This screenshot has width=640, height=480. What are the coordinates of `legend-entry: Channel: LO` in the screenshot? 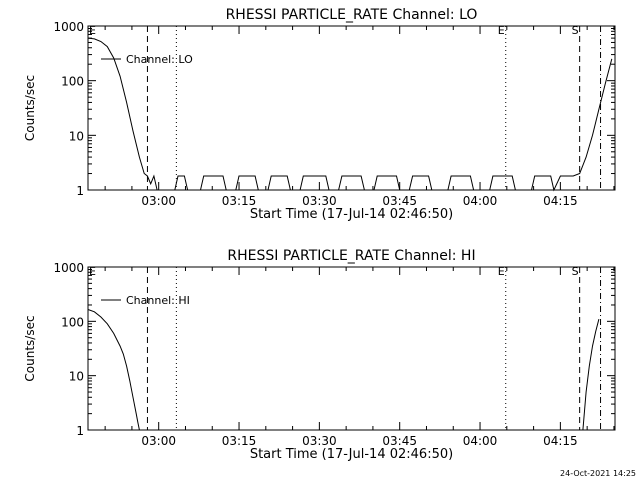 It's located at (159, 59).